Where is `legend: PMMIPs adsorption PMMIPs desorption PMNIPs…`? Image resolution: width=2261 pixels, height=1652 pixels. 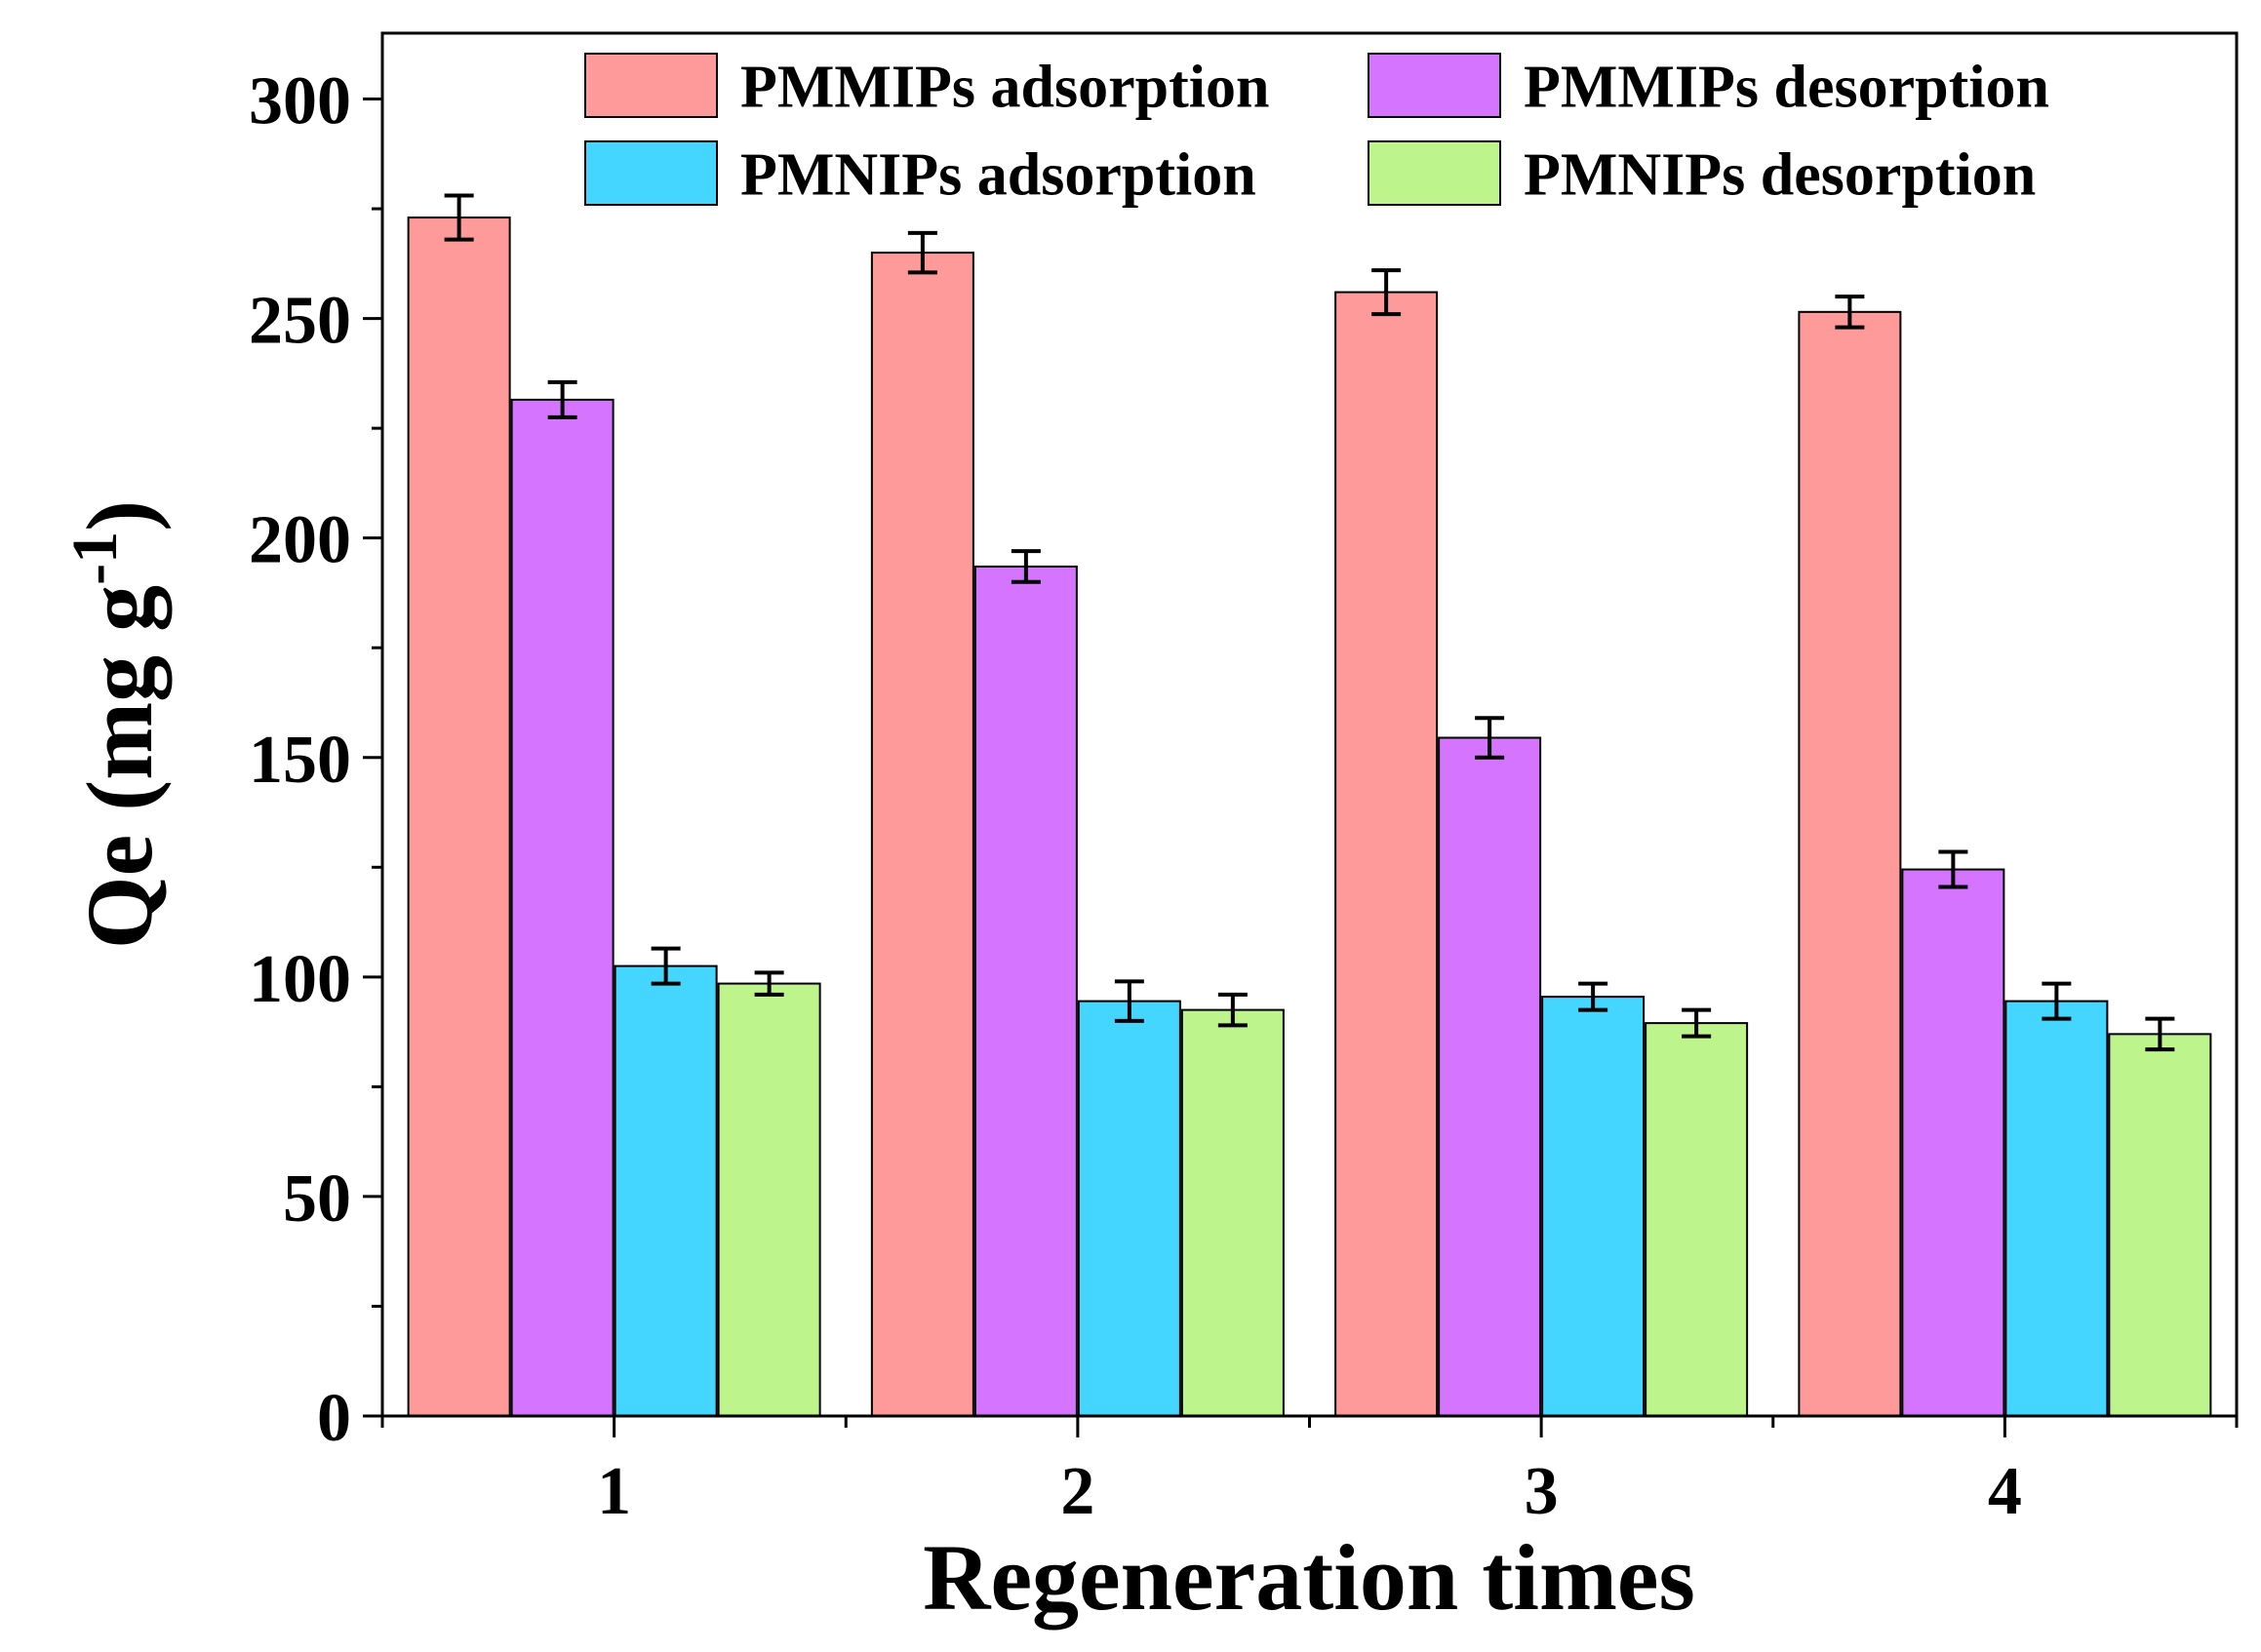 legend: PMMIPs adsorption PMMIPs desorption PMNIPs… is located at coordinates (1316, 131).